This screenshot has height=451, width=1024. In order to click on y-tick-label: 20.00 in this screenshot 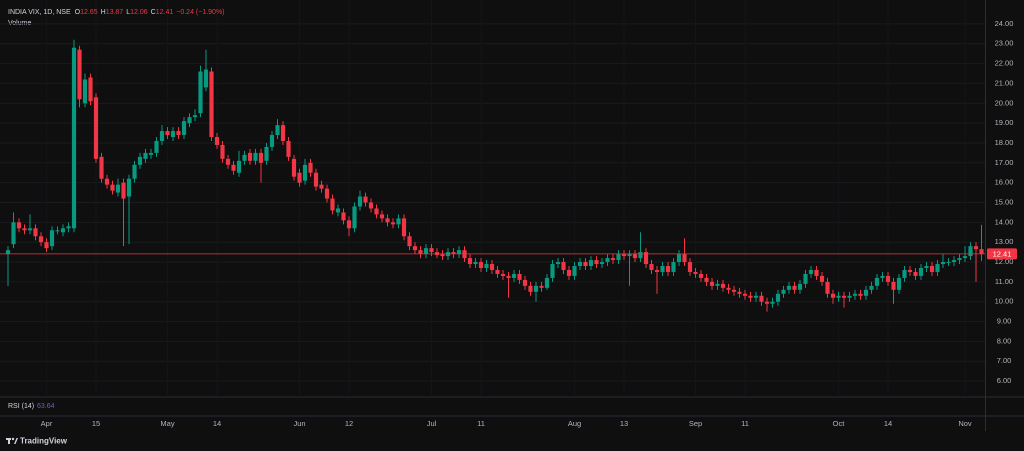, I will do `click(1004, 102)`.